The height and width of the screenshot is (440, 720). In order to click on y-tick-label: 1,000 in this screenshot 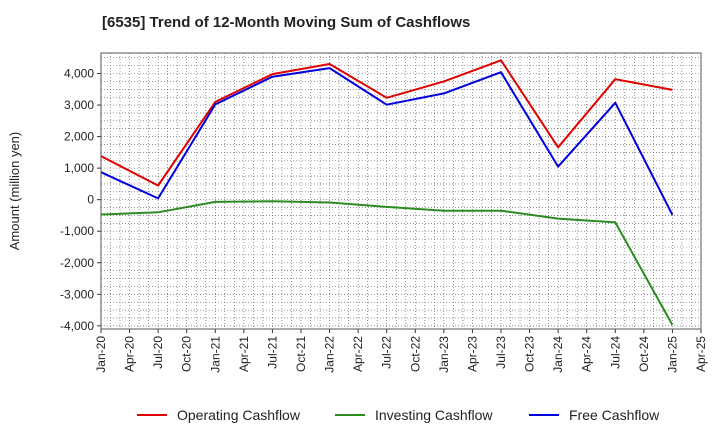, I will do `click(79, 168)`.